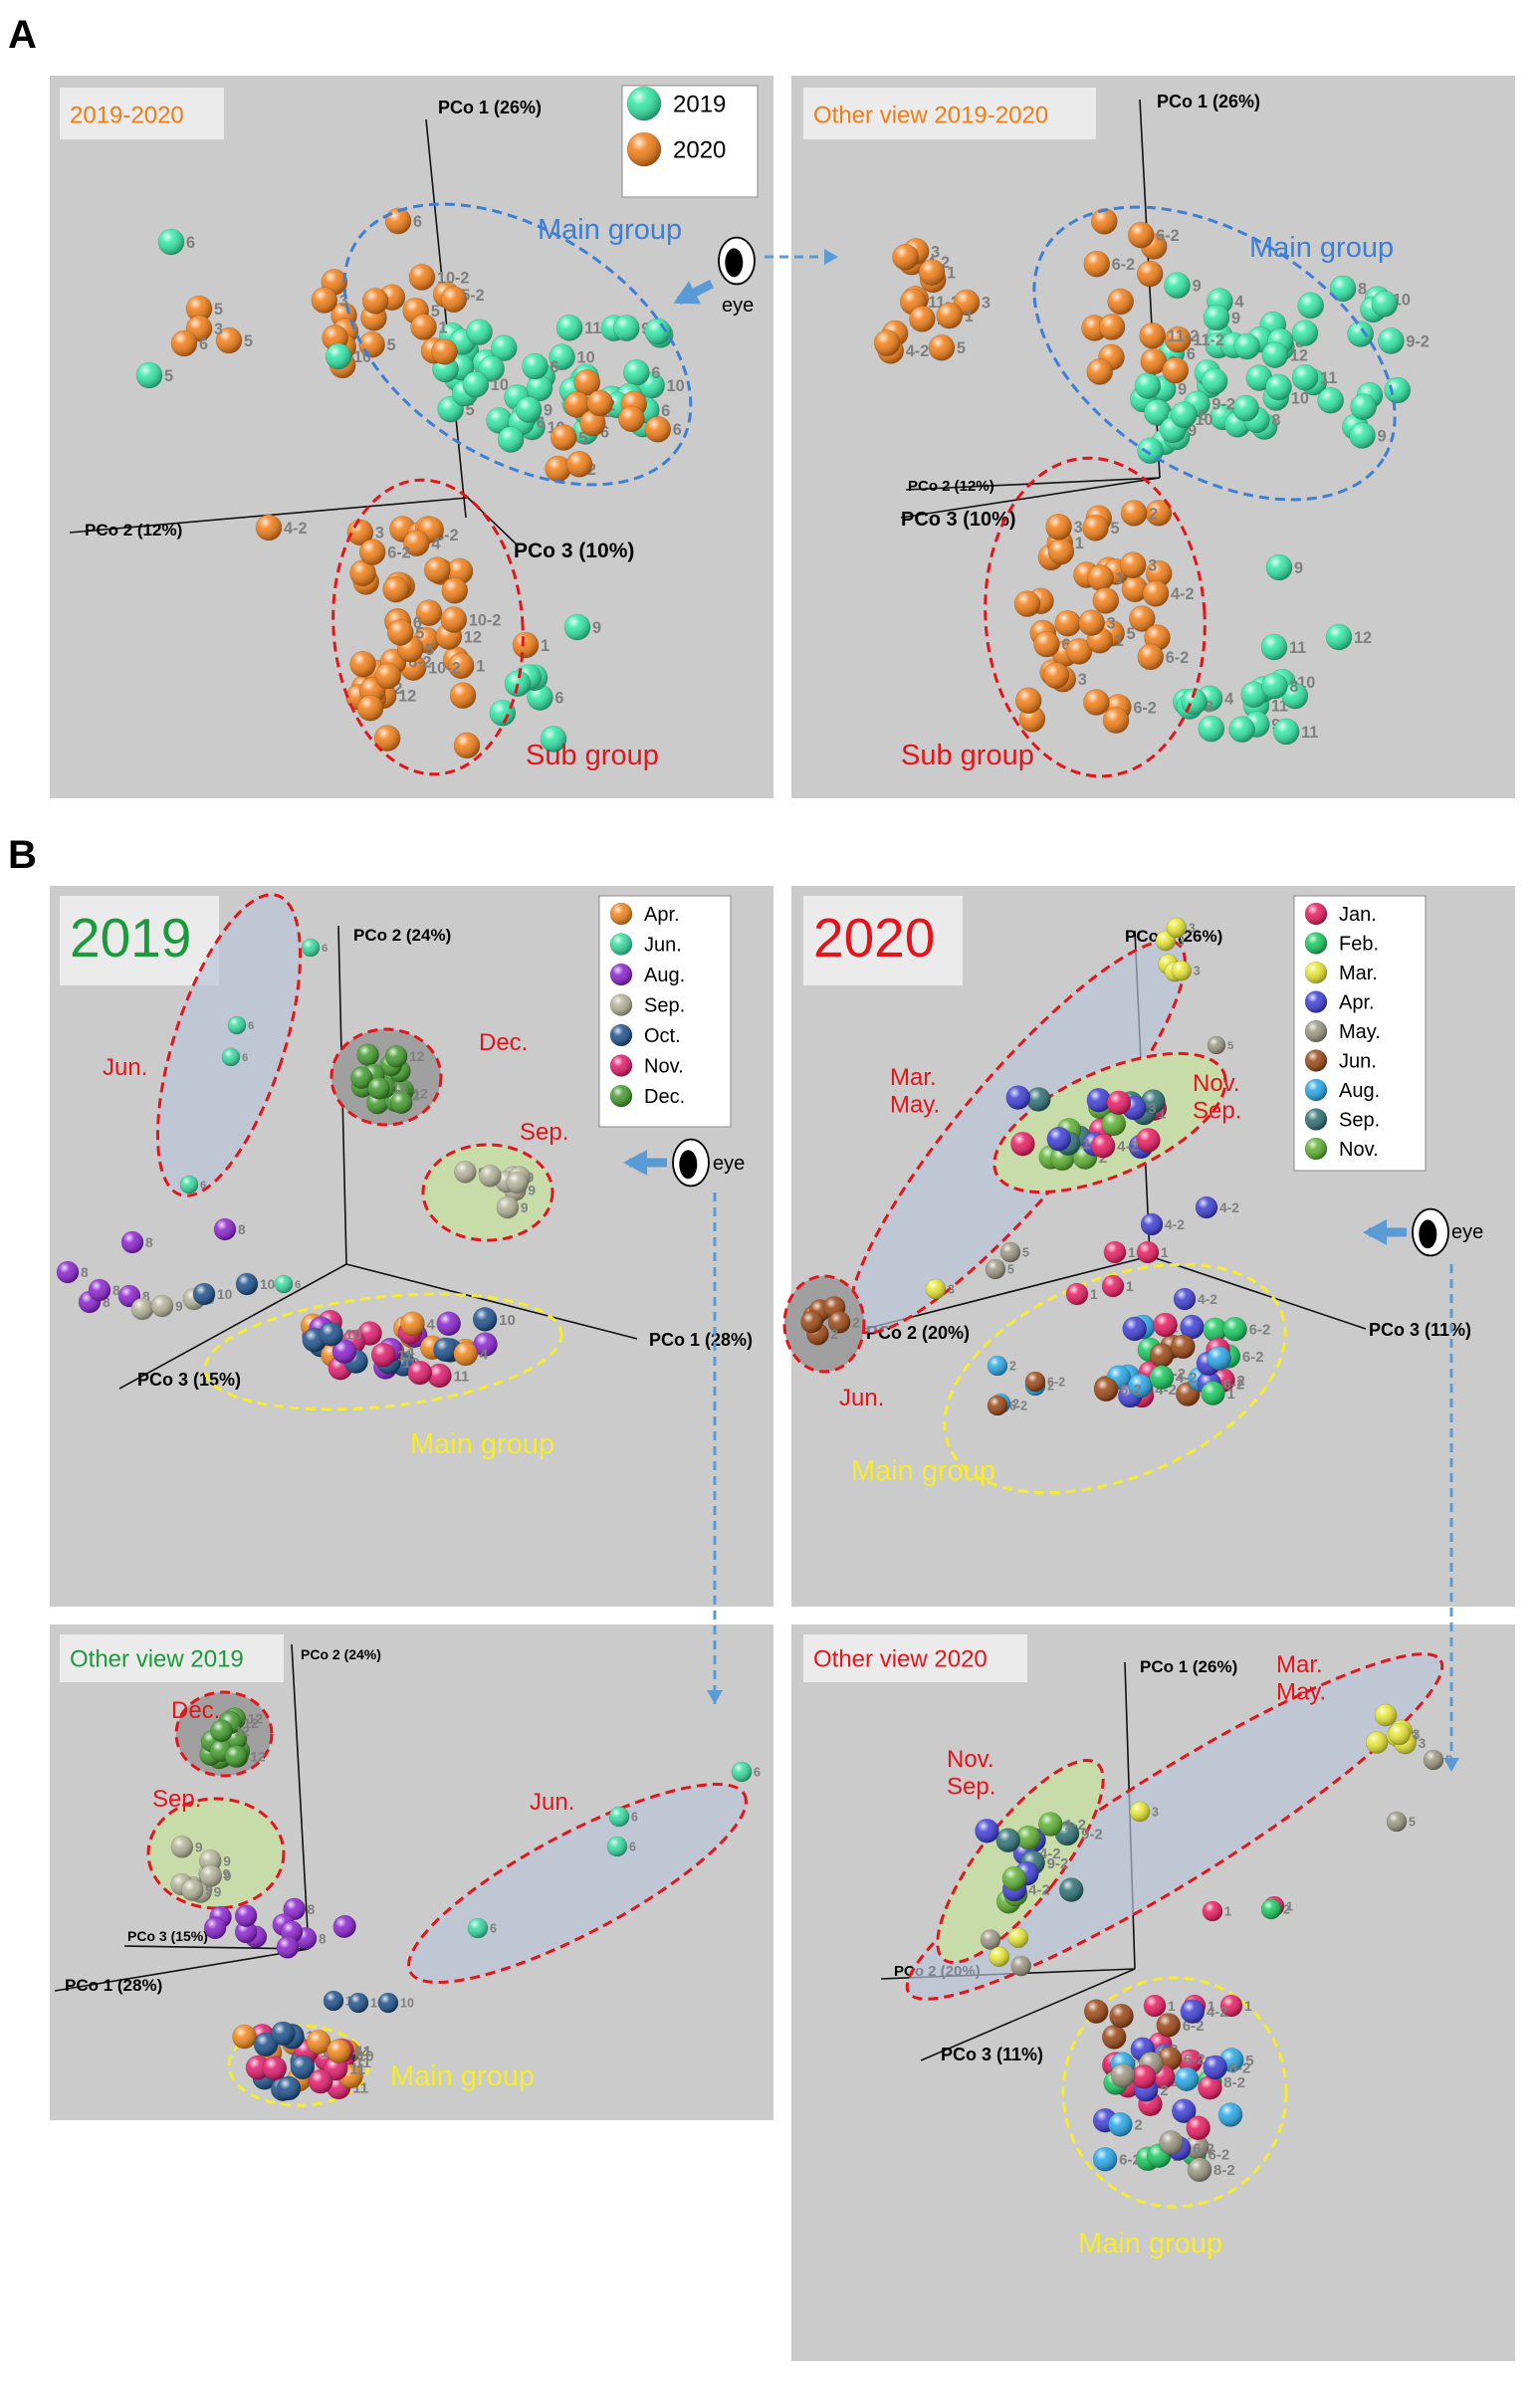 The height and width of the screenshot is (2381, 1540). Describe the element at coordinates (940, 1289) in the screenshot. I see `data-point: 3` at that location.